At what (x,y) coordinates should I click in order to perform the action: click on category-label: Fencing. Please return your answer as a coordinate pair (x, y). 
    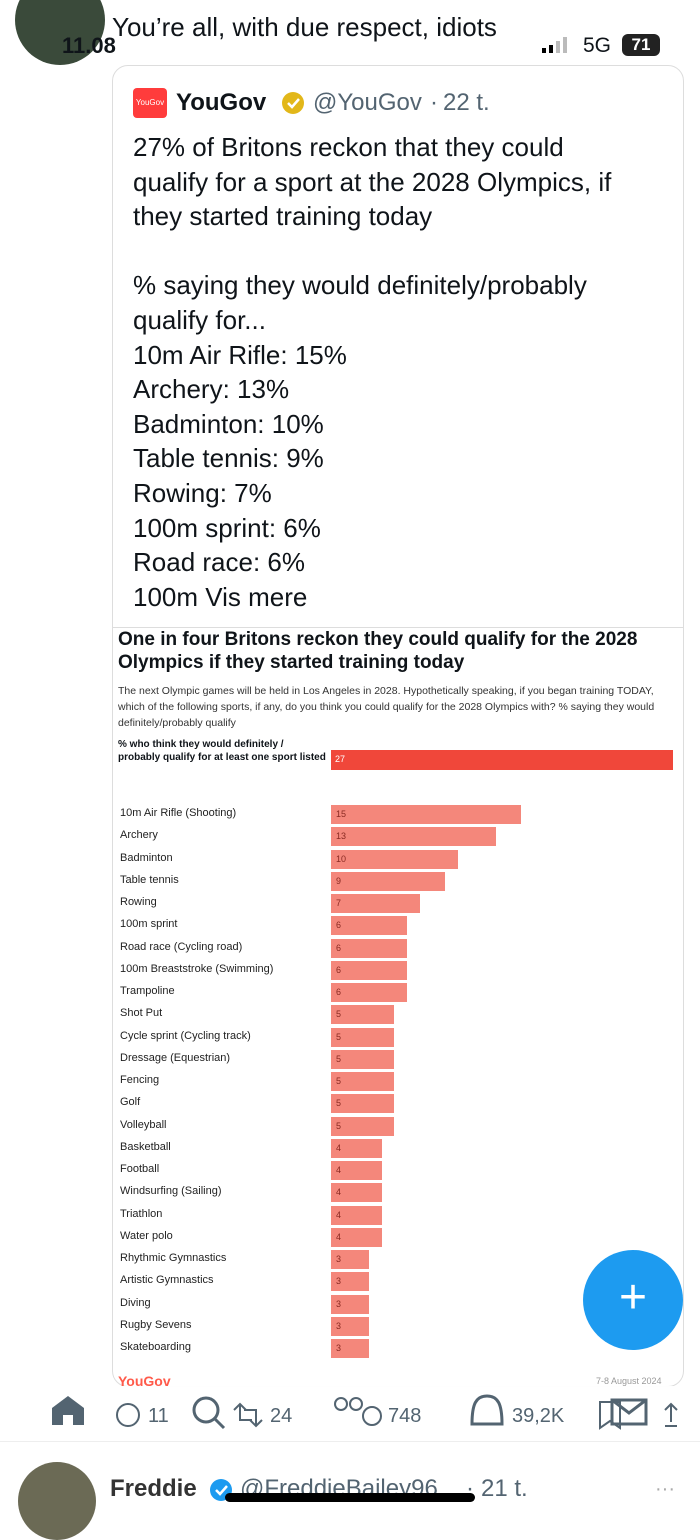
    Looking at the image, I should click on (140, 1080).